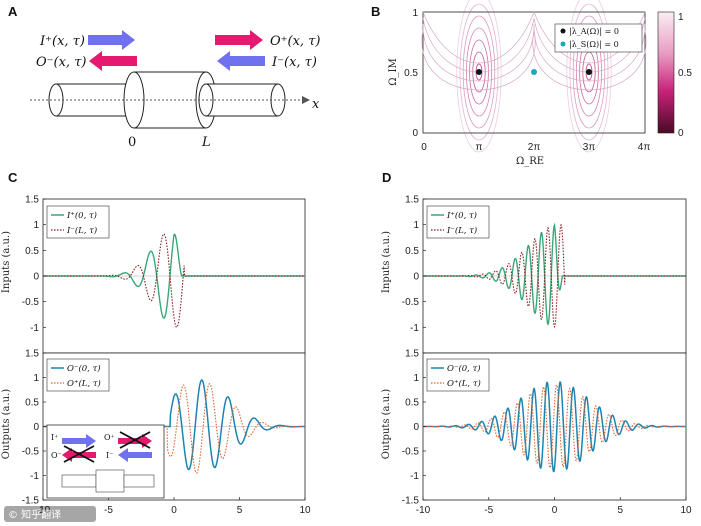 The width and height of the screenshot is (701, 526). Describe the element at coordinates (174, 510) in the screenshot. I see `c-xtick-2: 0` at that location.